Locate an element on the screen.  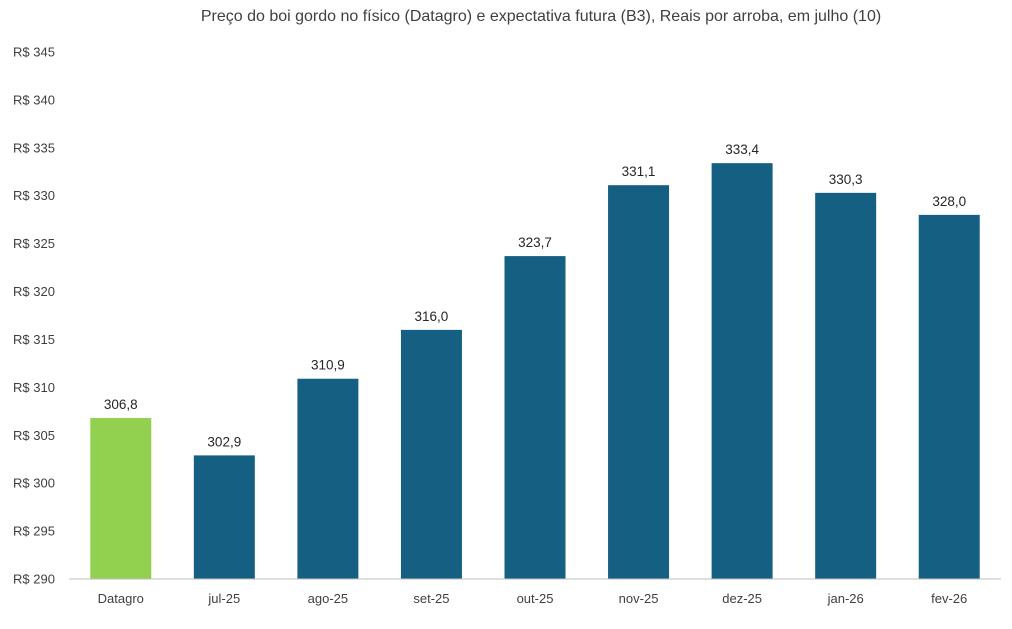
y-tick-label: R$ 345 is located at coordinates (34, 52).